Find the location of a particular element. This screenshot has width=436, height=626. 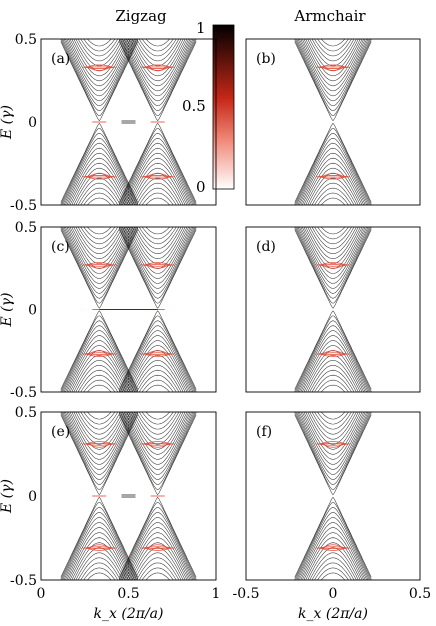

panel-frame is located at coordinates (333, 122).